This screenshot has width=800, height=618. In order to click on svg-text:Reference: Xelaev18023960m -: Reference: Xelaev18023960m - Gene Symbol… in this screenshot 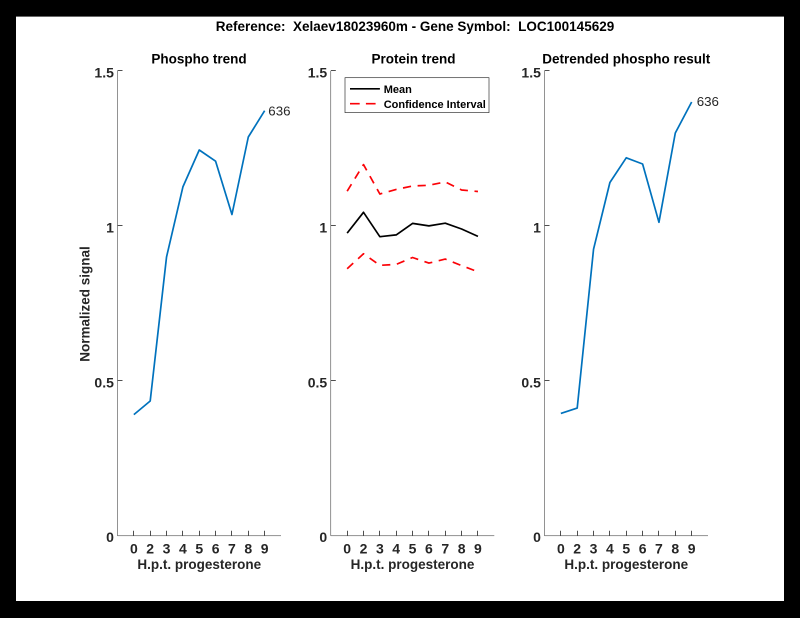, I will do `click(415, 26)`.